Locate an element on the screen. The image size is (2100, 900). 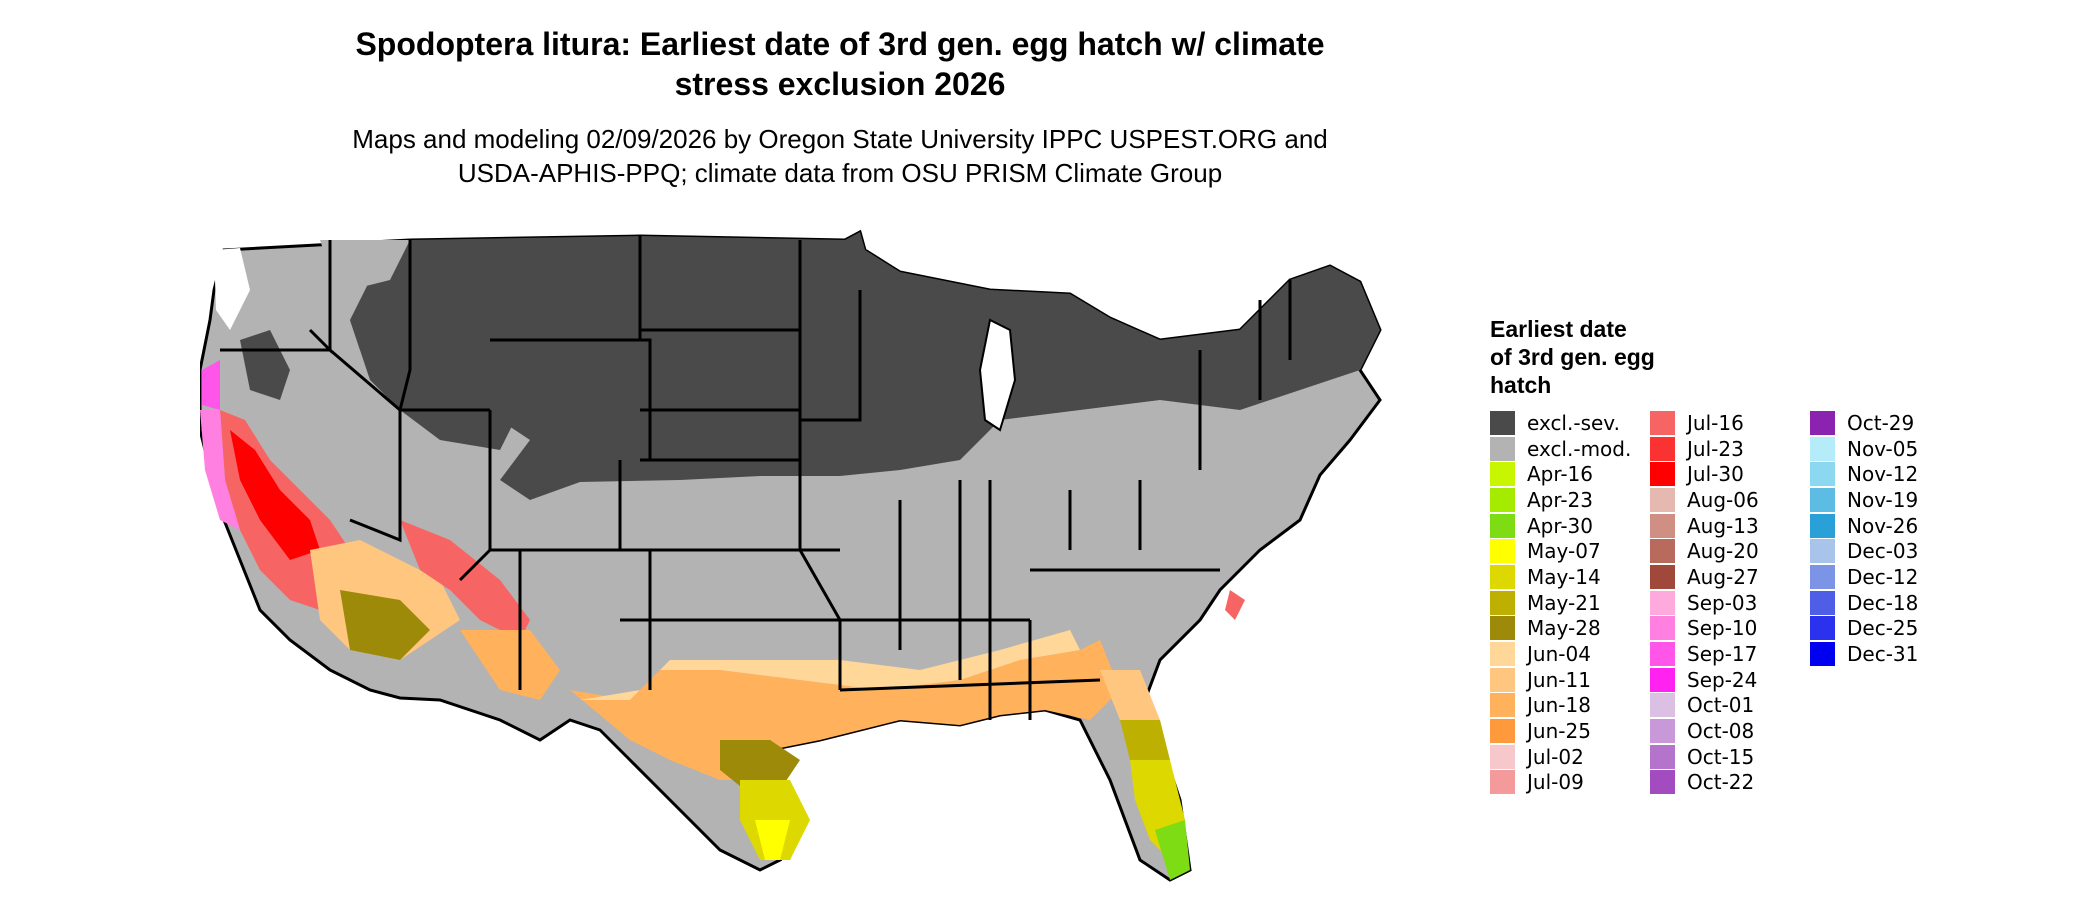
legend-item: May-21 is located at coordinates (1570, 603).